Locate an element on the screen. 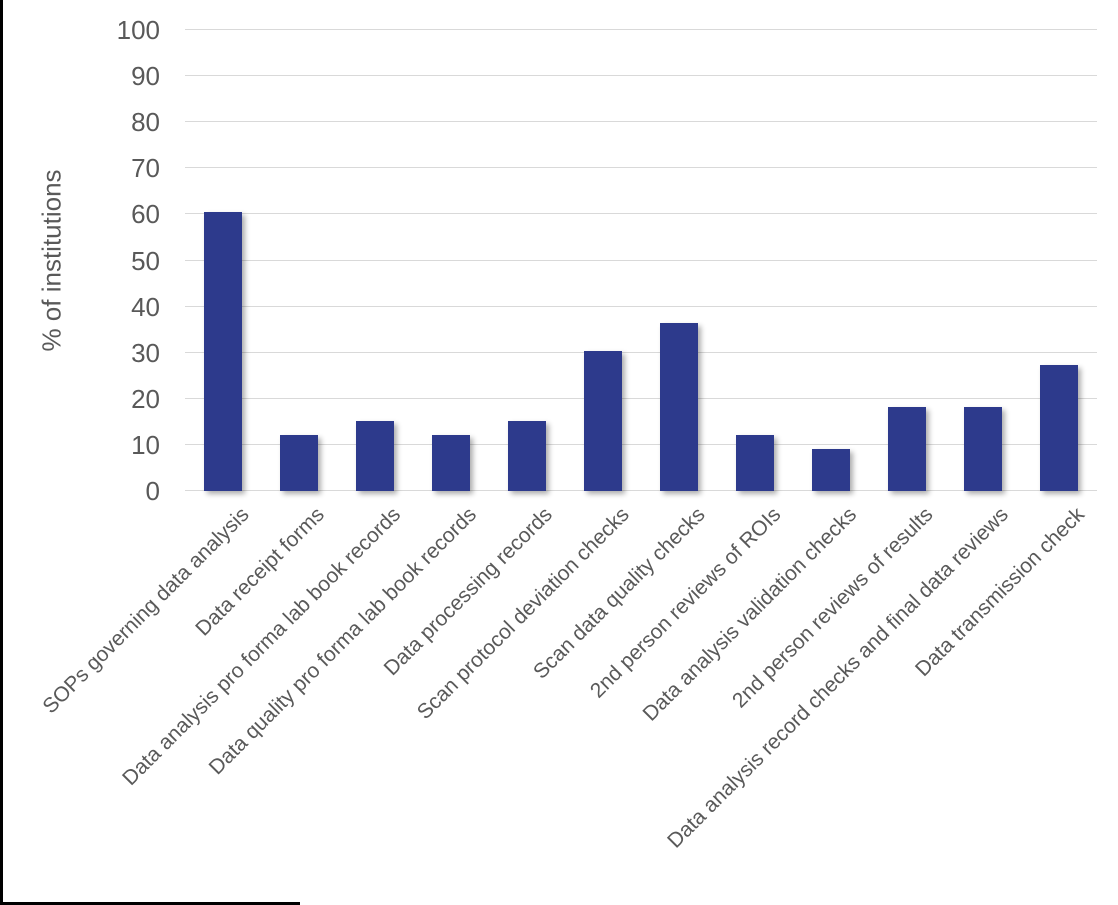  x-category-label-2: Data receipt forms is located at coordinates (260, 572).